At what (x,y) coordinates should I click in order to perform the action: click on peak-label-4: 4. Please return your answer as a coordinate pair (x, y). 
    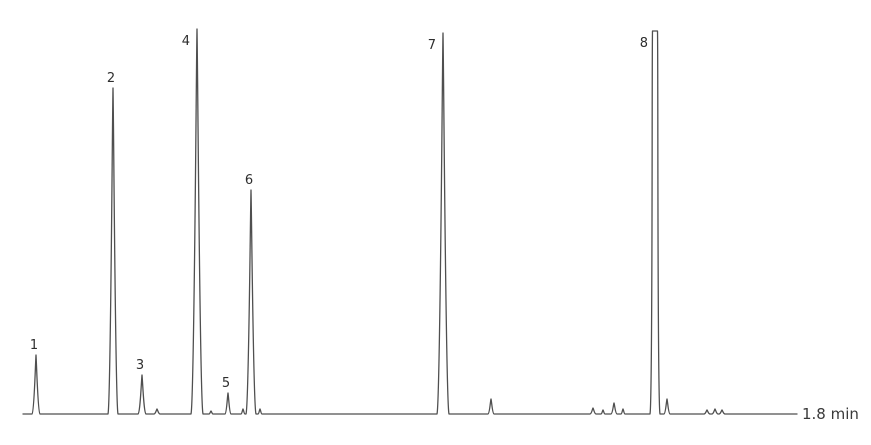
    Looking at the image, I should click on (186, 41).